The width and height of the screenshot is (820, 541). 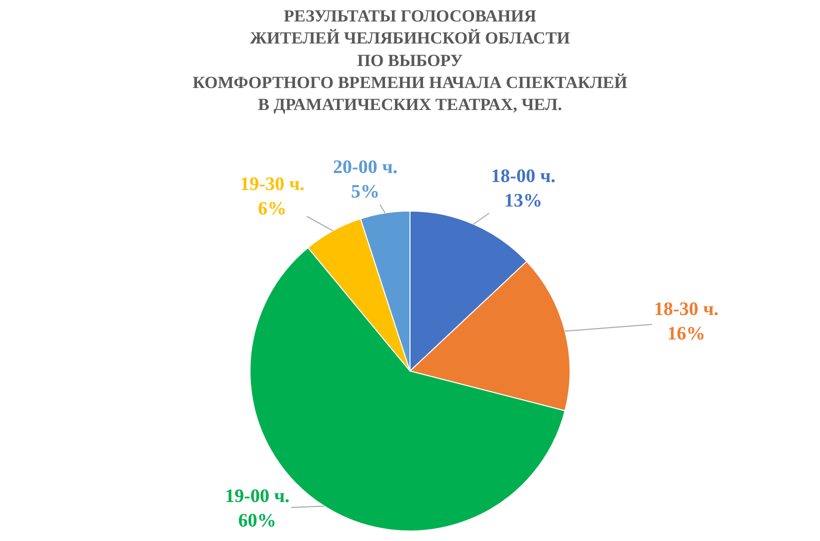 I want to click on data-label: 13%, so click(x=523, y=201).